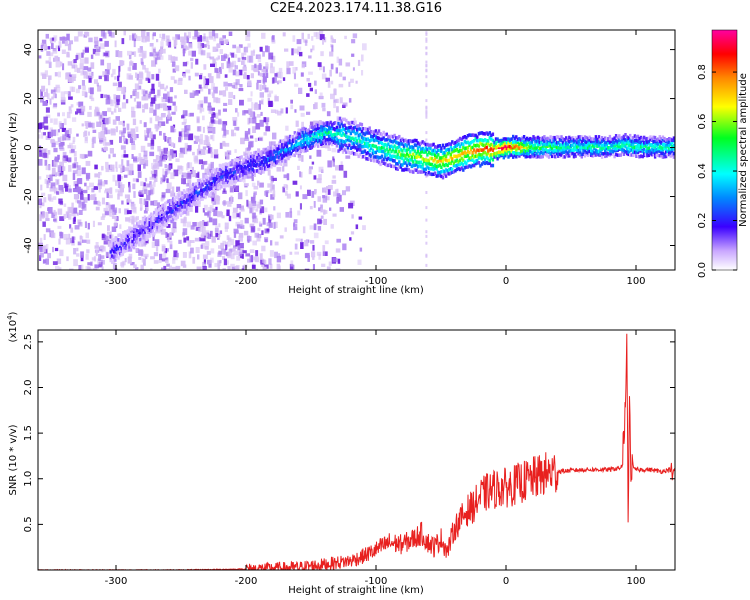 Image resolution: width=750 pixels, height=600 pixels. What do you see at coordinates (28, 524) in the screenshot?
I see `snr-ytick-label: 0.5` at bounding box center [28, 524].